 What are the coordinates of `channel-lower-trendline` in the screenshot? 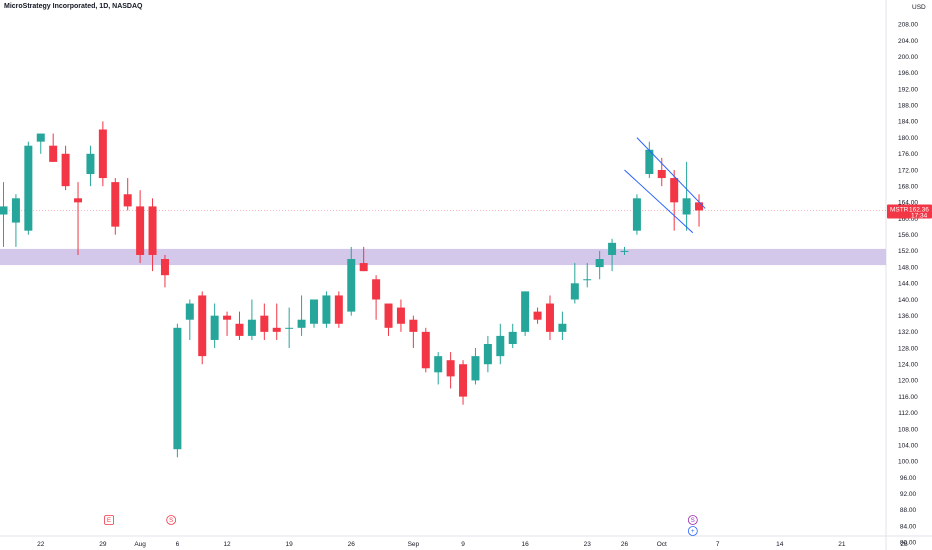 It's located at (659, 201).